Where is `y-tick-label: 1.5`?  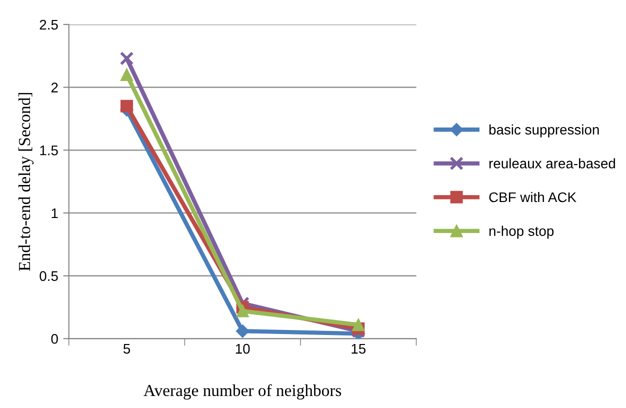
y-tick-label: 1.5 is located at coordinates (49, 151).